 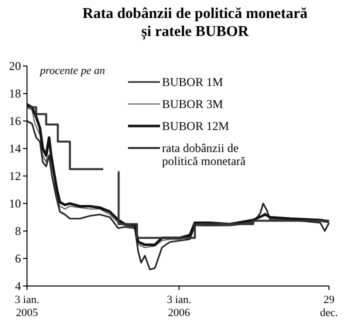 I want to click on x-tick-label: 3 ian. 2006, so click(x=179, y=306).